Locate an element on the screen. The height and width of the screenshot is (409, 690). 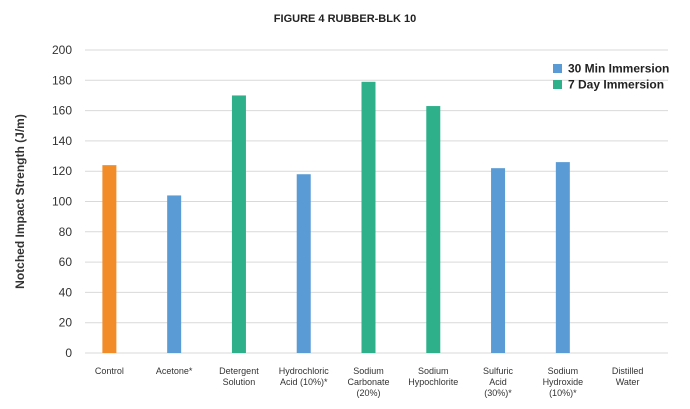
x-category-label: Sodium Carbonate (20%) is located at coordinates (368, 382).